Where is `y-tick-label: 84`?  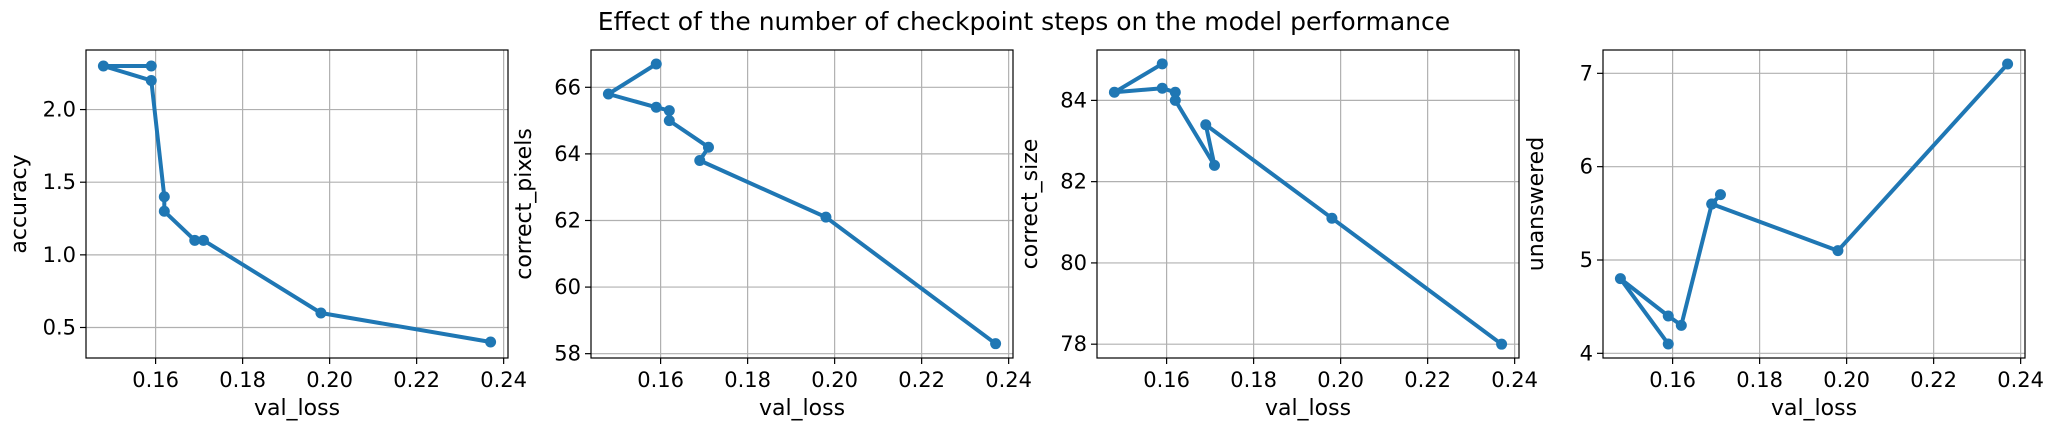 y-tick-label: 84 is located at coordinates (1073, 100).